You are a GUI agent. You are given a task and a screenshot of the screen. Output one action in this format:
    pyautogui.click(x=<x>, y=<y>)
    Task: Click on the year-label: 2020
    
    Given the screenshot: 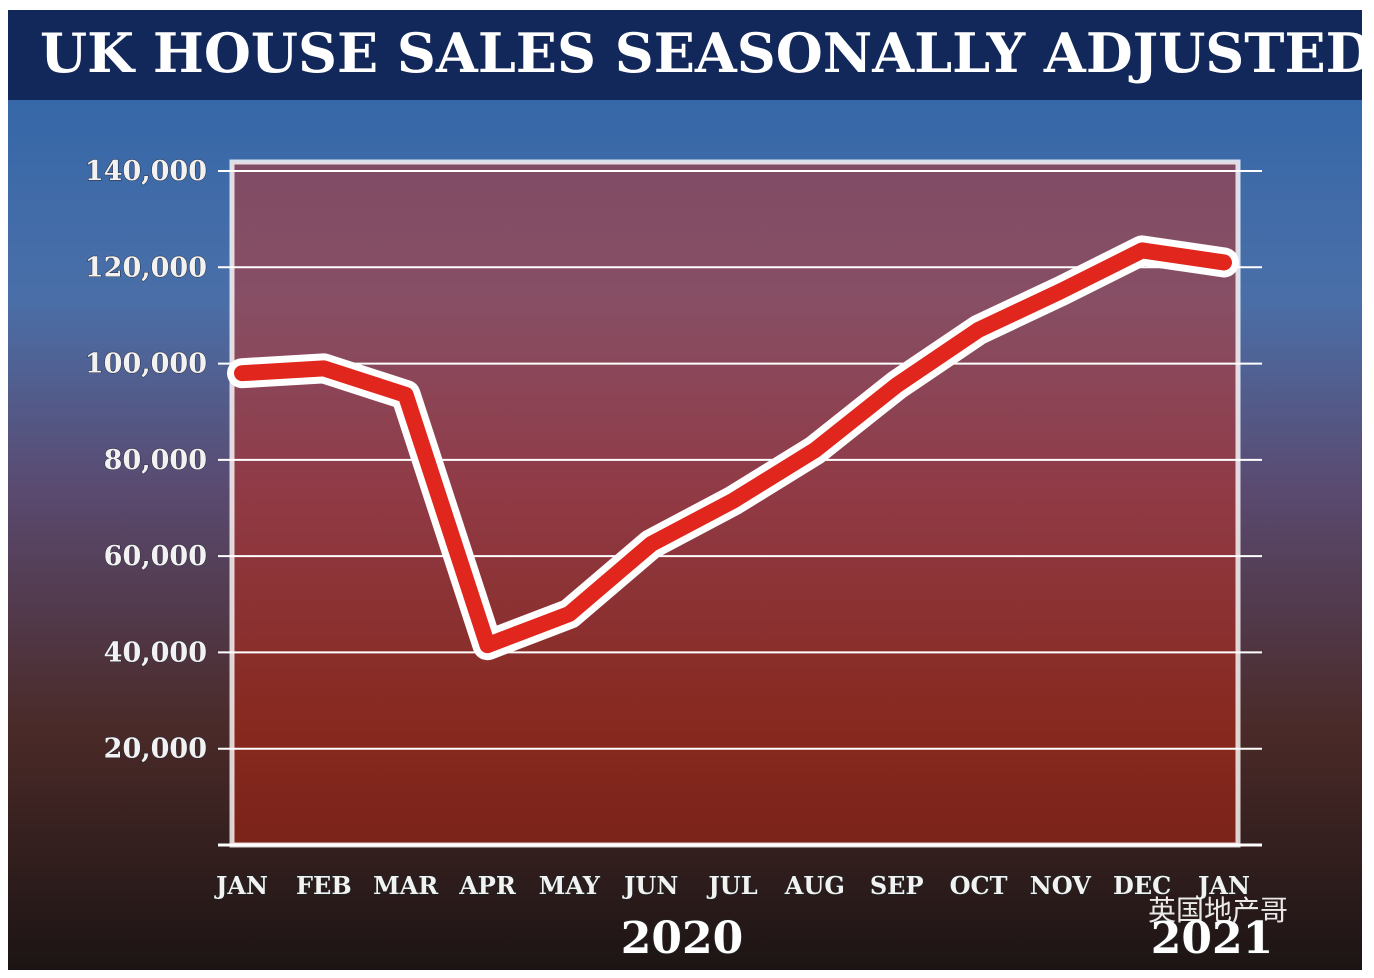 What is the action you would take?
    pyautogui.click(x=682, y=938)
    